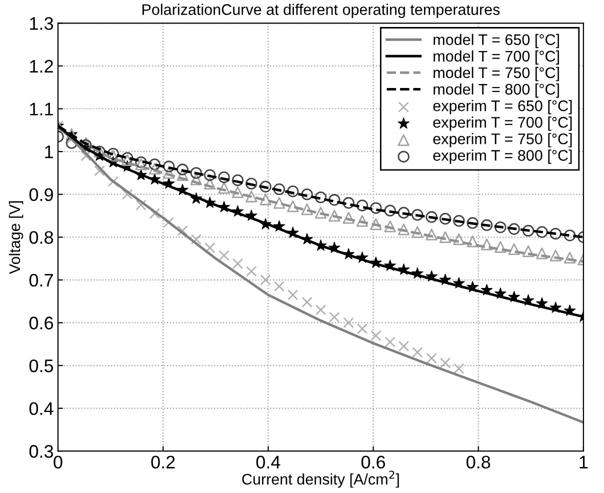 The width and height of the screenshot is (604, 493). I want to click on legend-label: model T = 650 [°C], so click(496, 41).